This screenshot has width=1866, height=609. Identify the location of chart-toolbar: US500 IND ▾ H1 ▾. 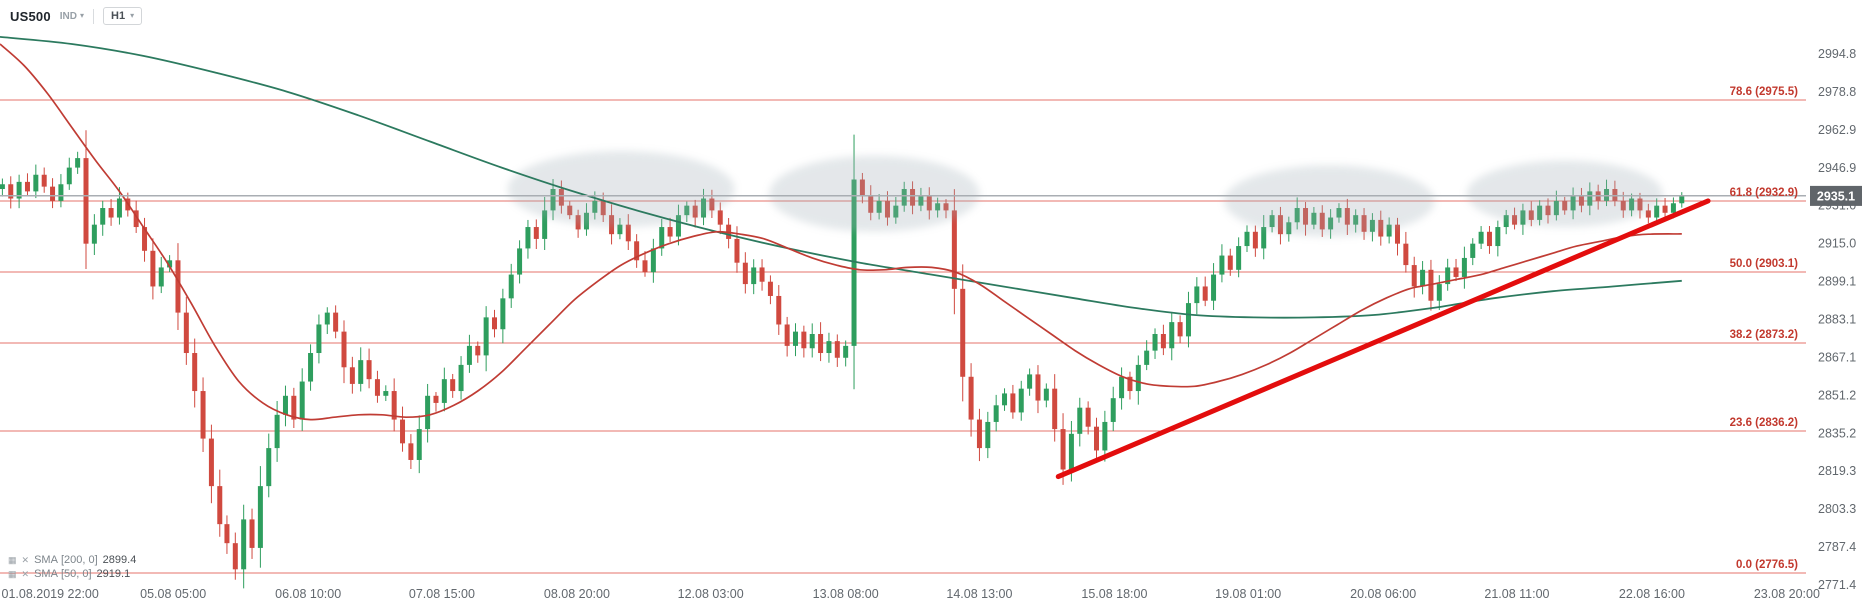
(76, 16).